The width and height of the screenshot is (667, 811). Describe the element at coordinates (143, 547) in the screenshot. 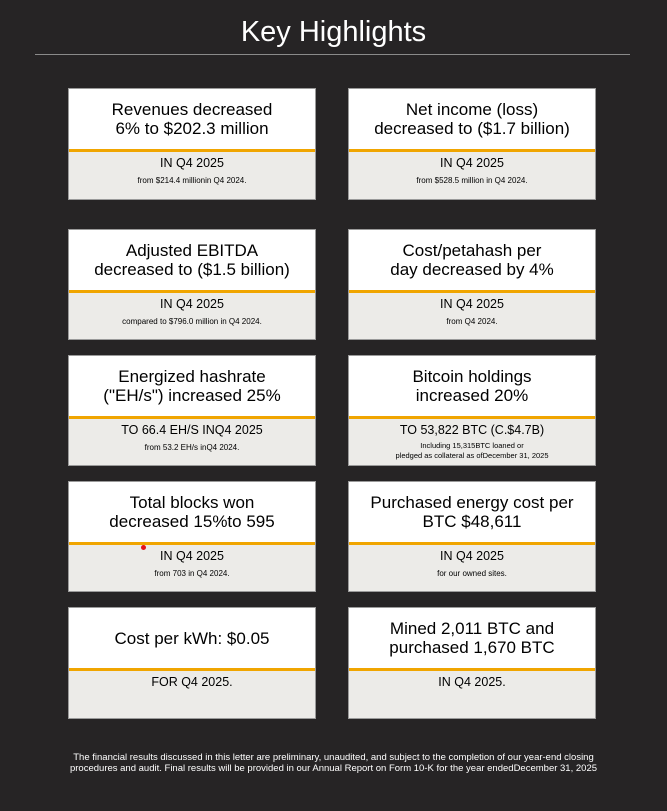

I see `red-dot-marker` at that location.